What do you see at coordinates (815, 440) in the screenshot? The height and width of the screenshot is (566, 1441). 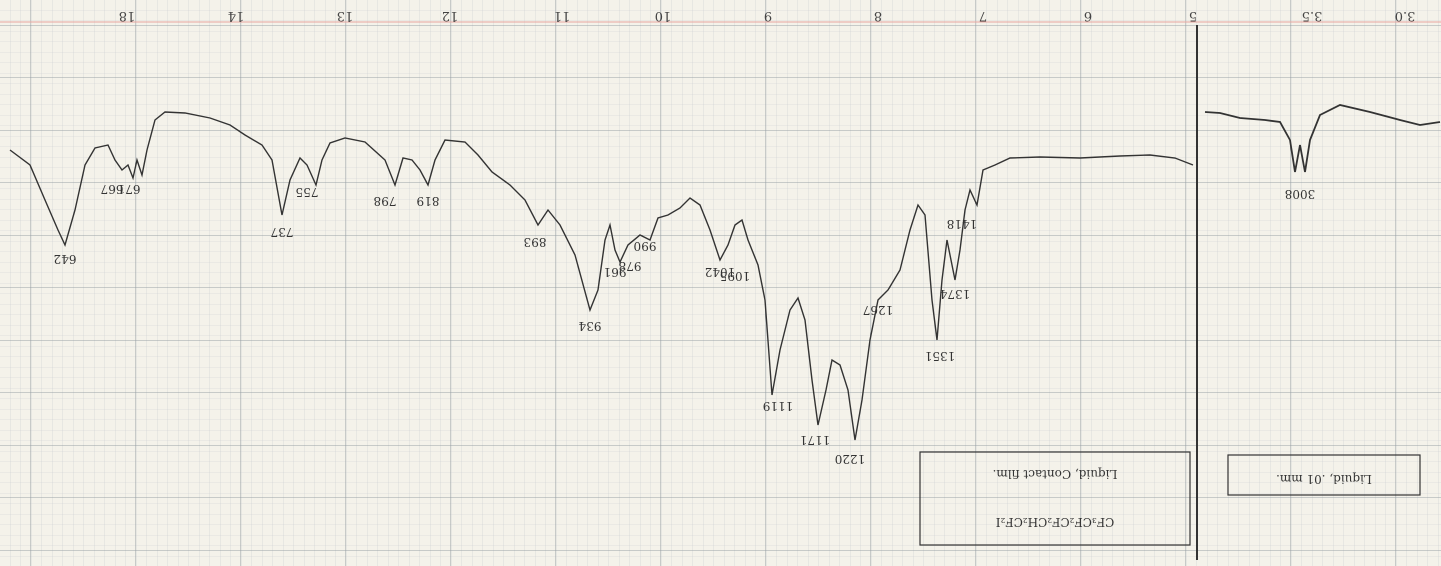 I see `peak-label: 1171` at bounding box center [815, 440].